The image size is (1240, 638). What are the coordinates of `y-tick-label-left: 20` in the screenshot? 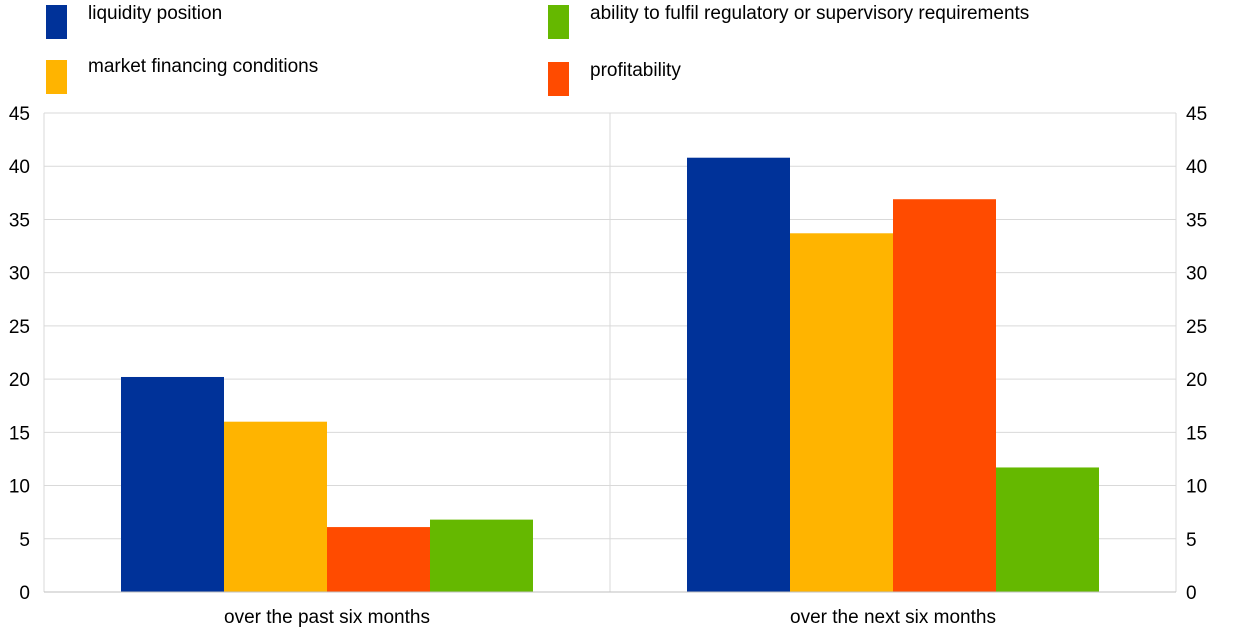 It's located at (19, 380).